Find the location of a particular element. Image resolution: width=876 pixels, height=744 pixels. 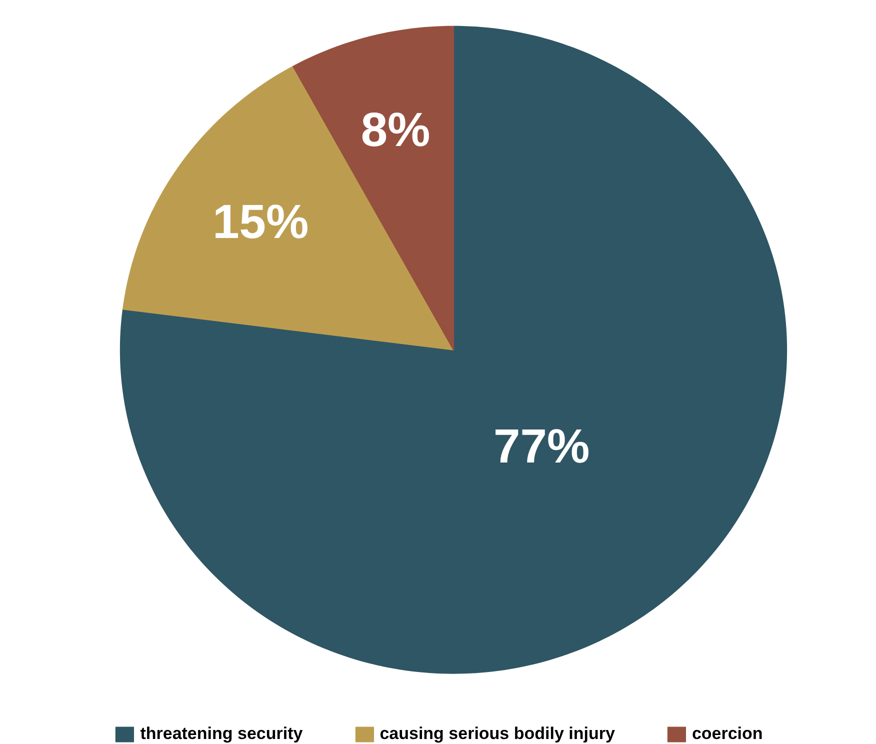

legend-label: coercion is located at coordinates (727, 734).